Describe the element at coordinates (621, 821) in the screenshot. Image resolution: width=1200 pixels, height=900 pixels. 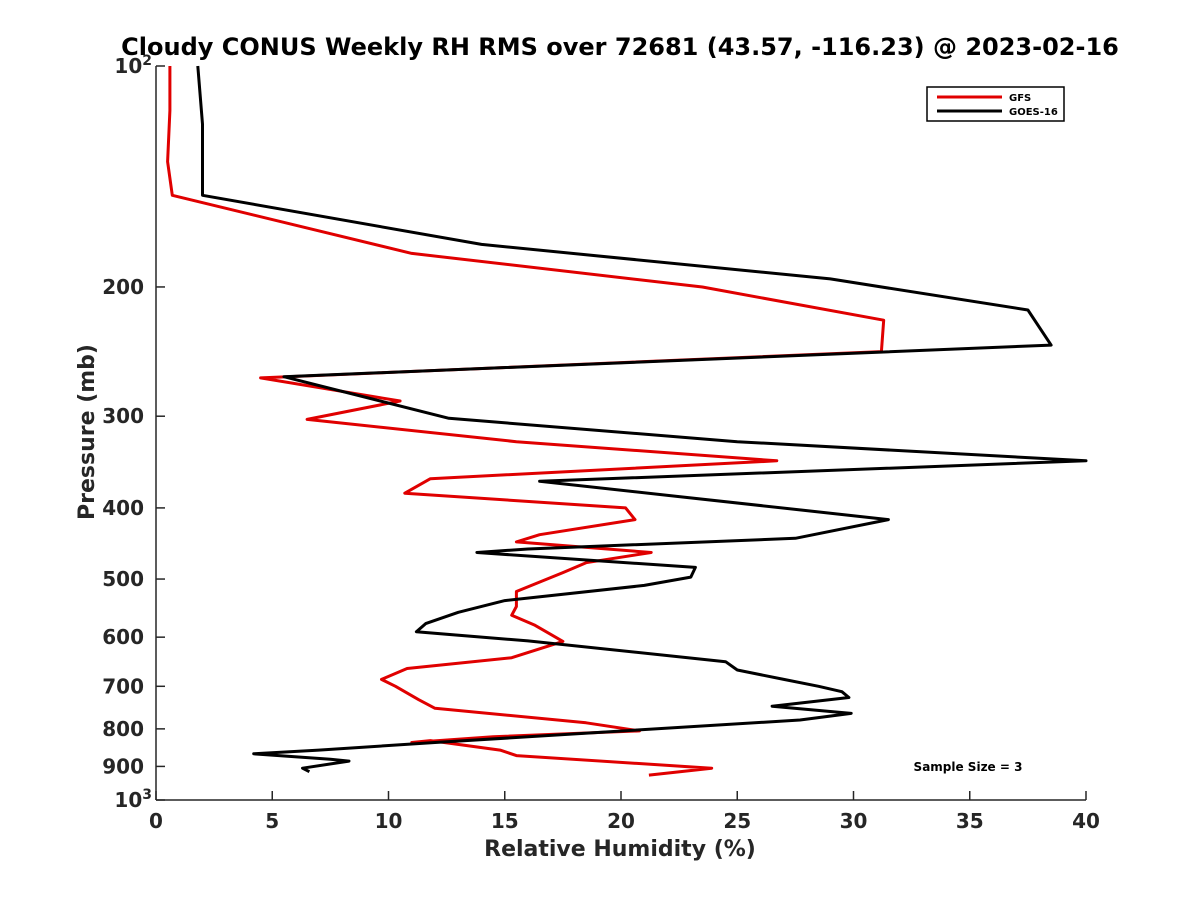
I see `x-tick-label: 20` at that location.